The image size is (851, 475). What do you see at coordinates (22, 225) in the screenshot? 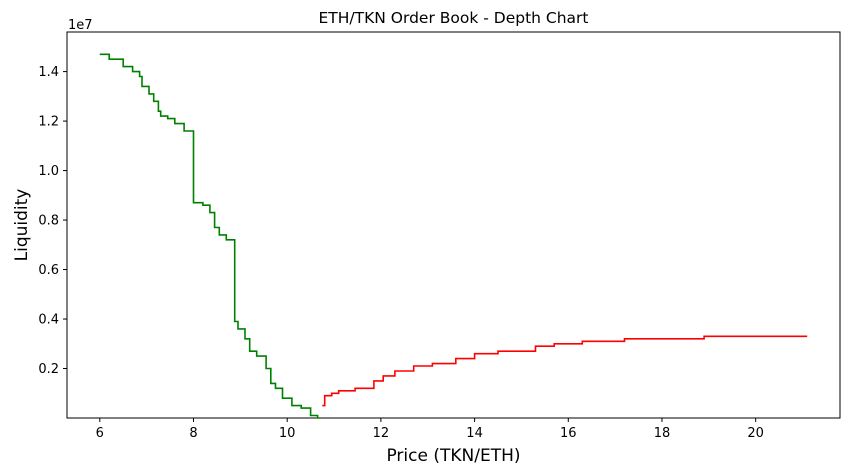
I see `y-axis-label: Liquidity` at bounding box center [22, 225].